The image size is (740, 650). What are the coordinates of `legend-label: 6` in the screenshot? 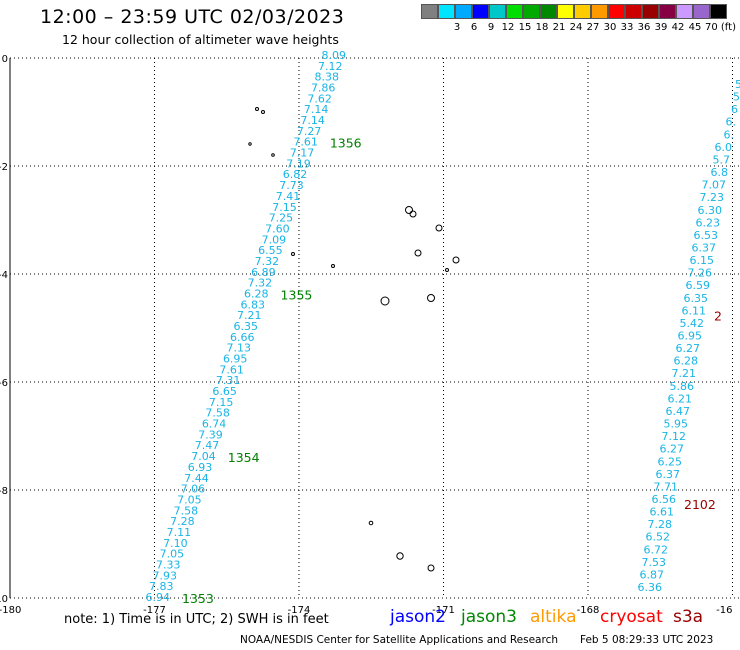 It's located at (474, 27).